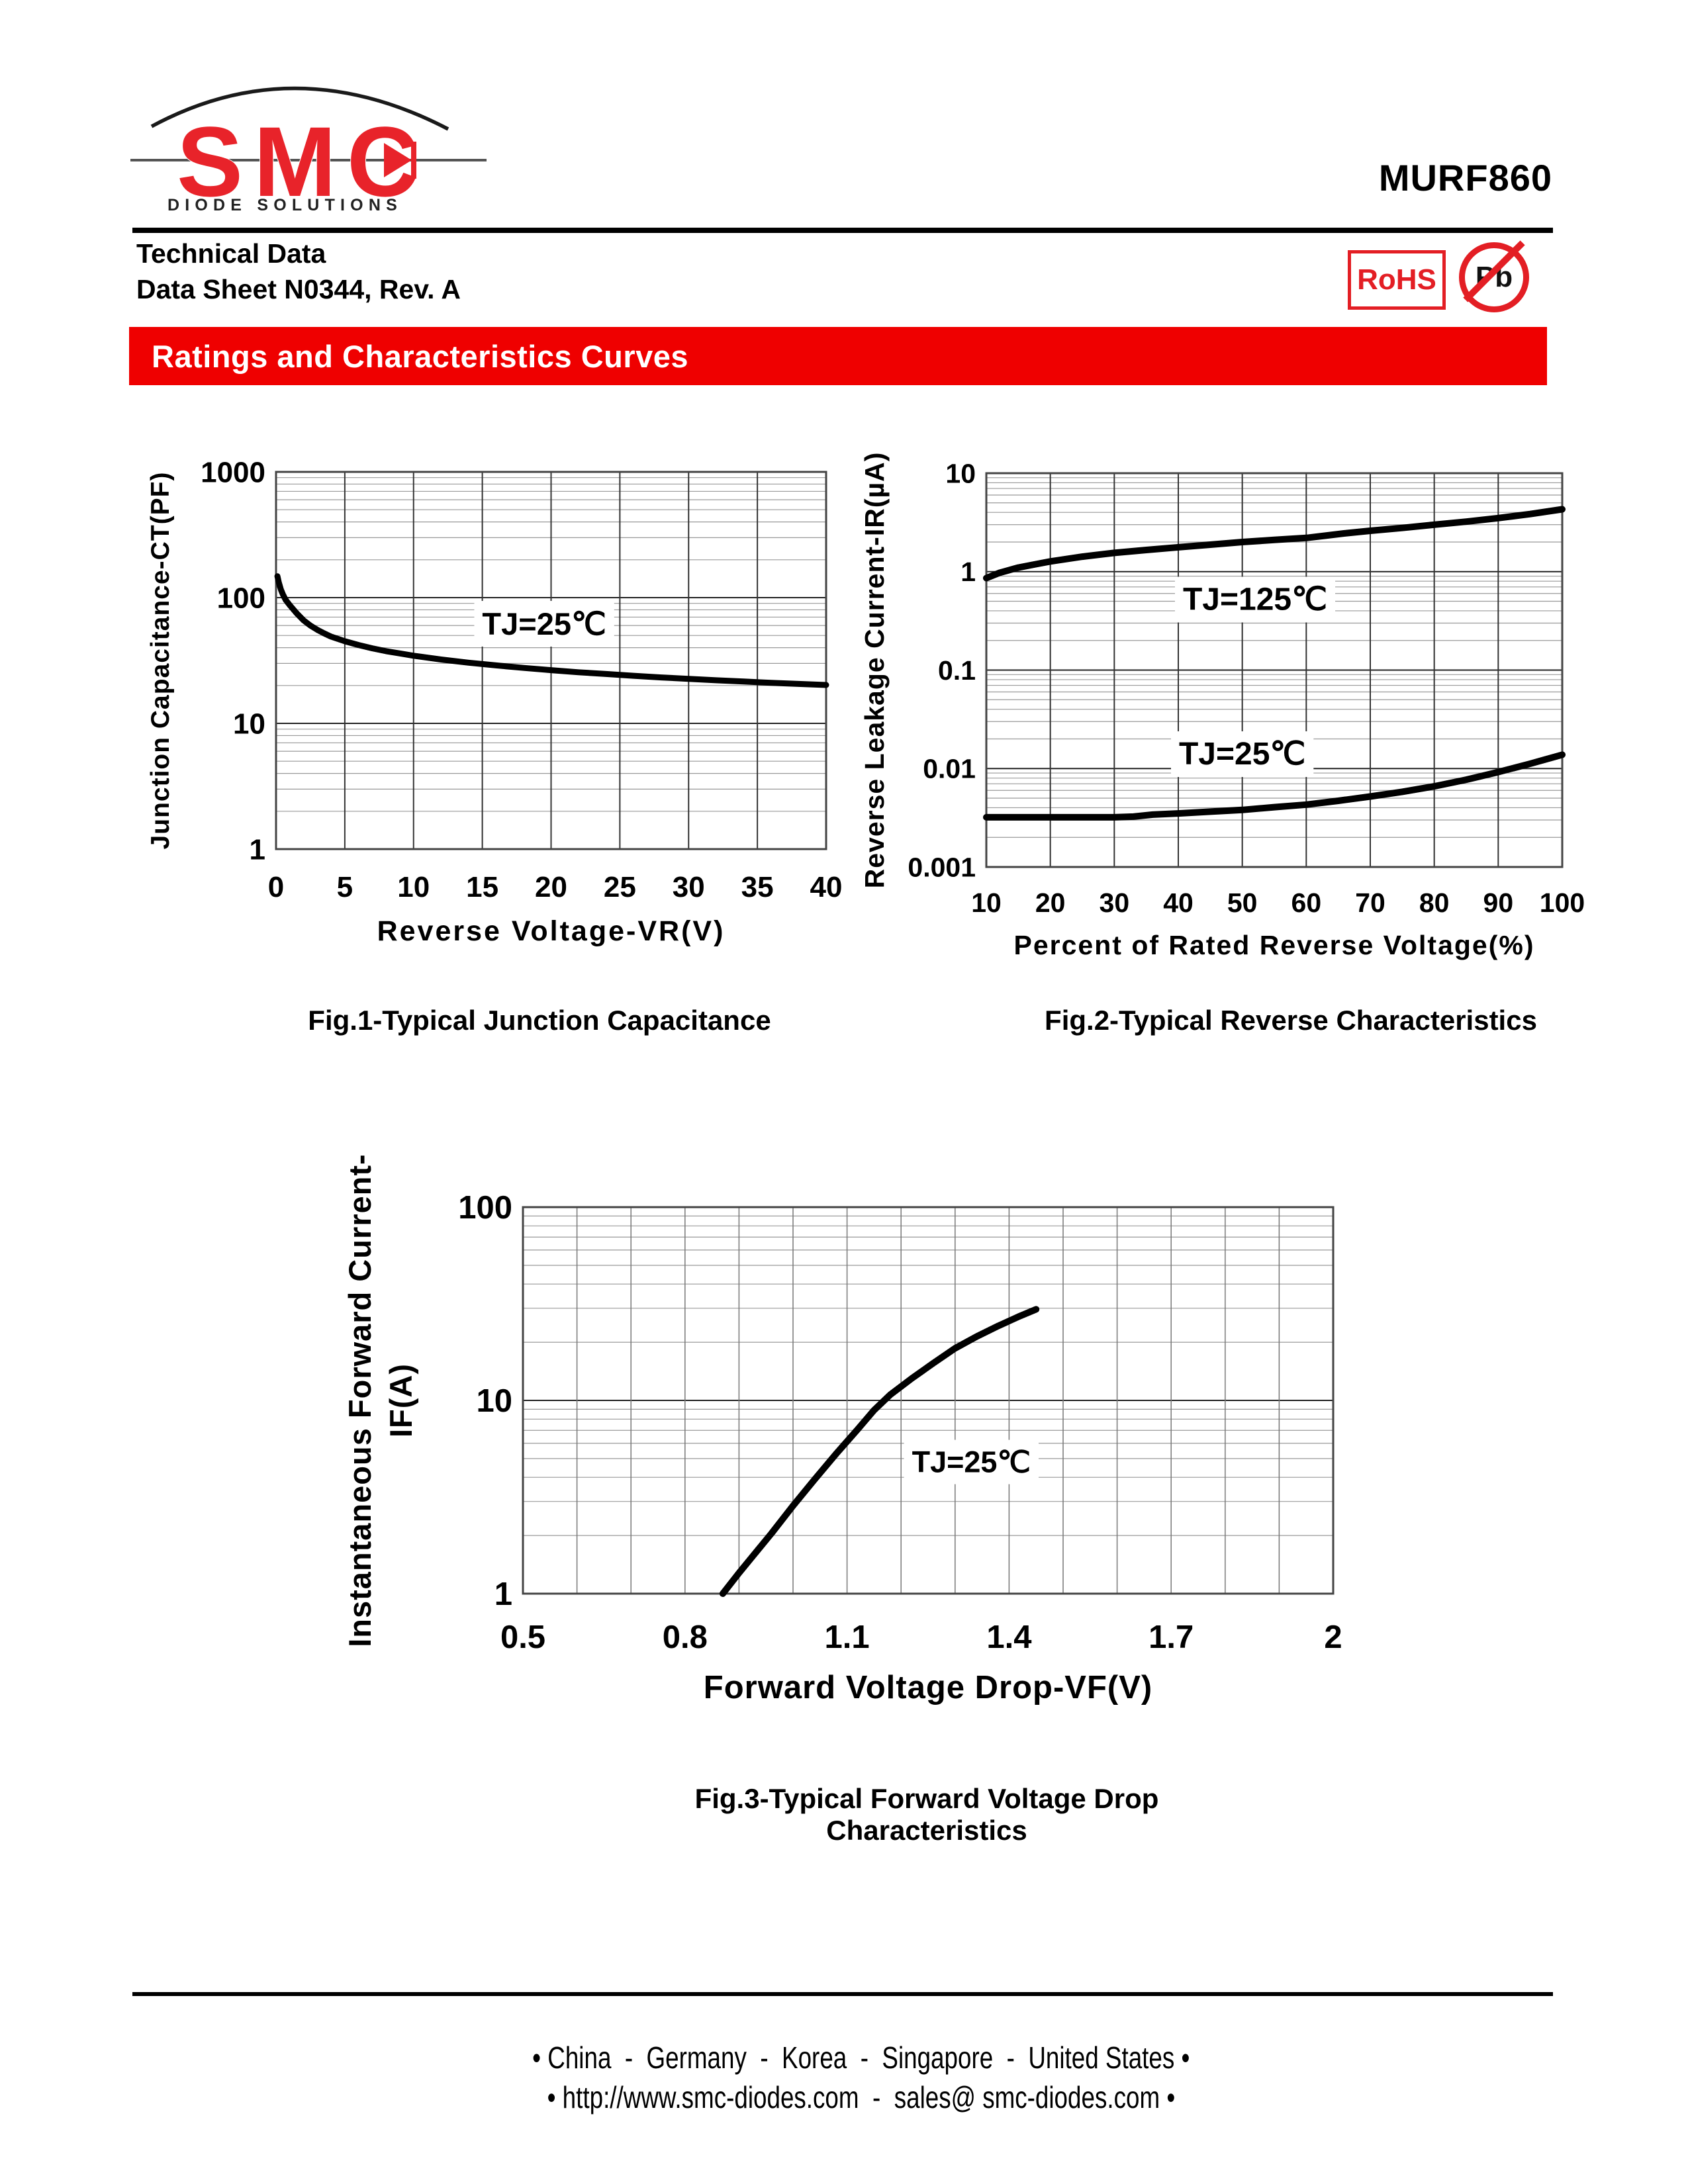 The height and width of the screenshot is (2184, 1688). What do you see at coordinates (1306, 903) in the screenshot?
I see `fig2-x-tick: 60` at bounding box center [1306, 903].